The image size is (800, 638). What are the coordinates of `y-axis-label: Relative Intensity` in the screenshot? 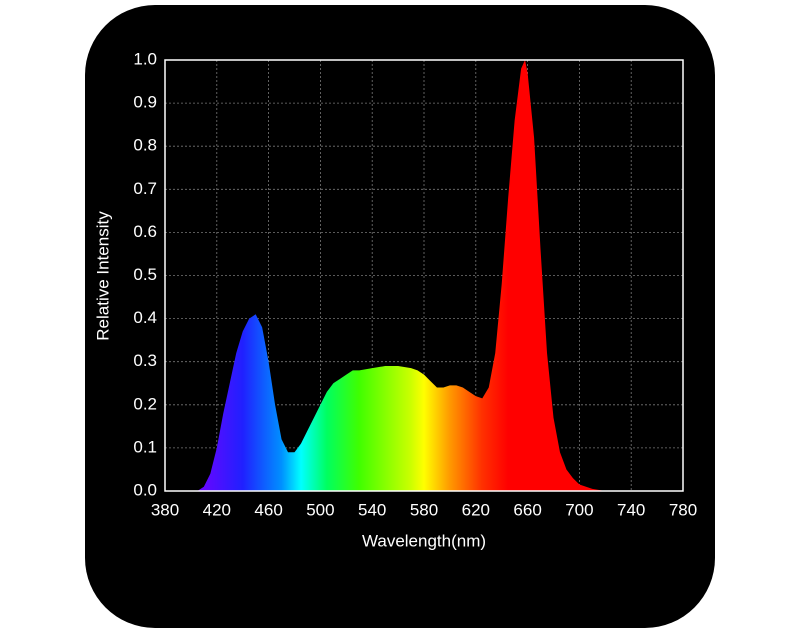 It's located at (102, 276).